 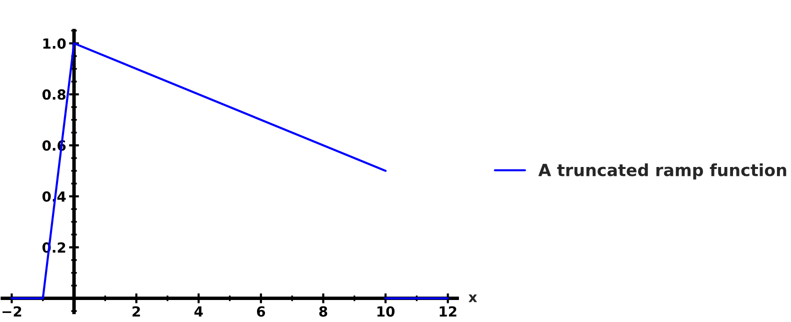 What do you see at coordinates (323, 311) in the screenshot?
I see `x-tick-label: 8` at bounding box center [323, 311].